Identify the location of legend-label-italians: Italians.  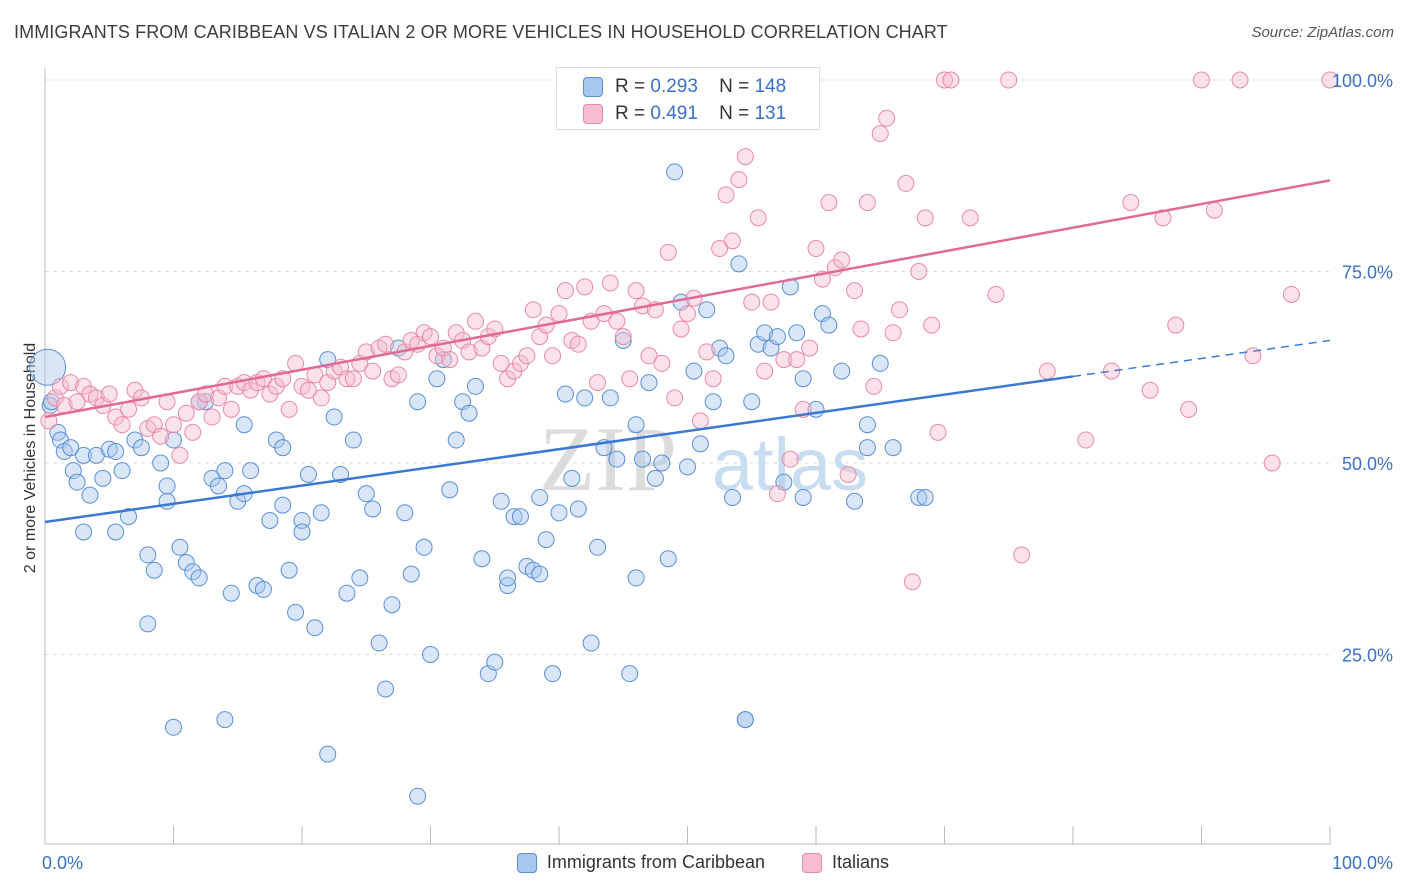
(861, 862).